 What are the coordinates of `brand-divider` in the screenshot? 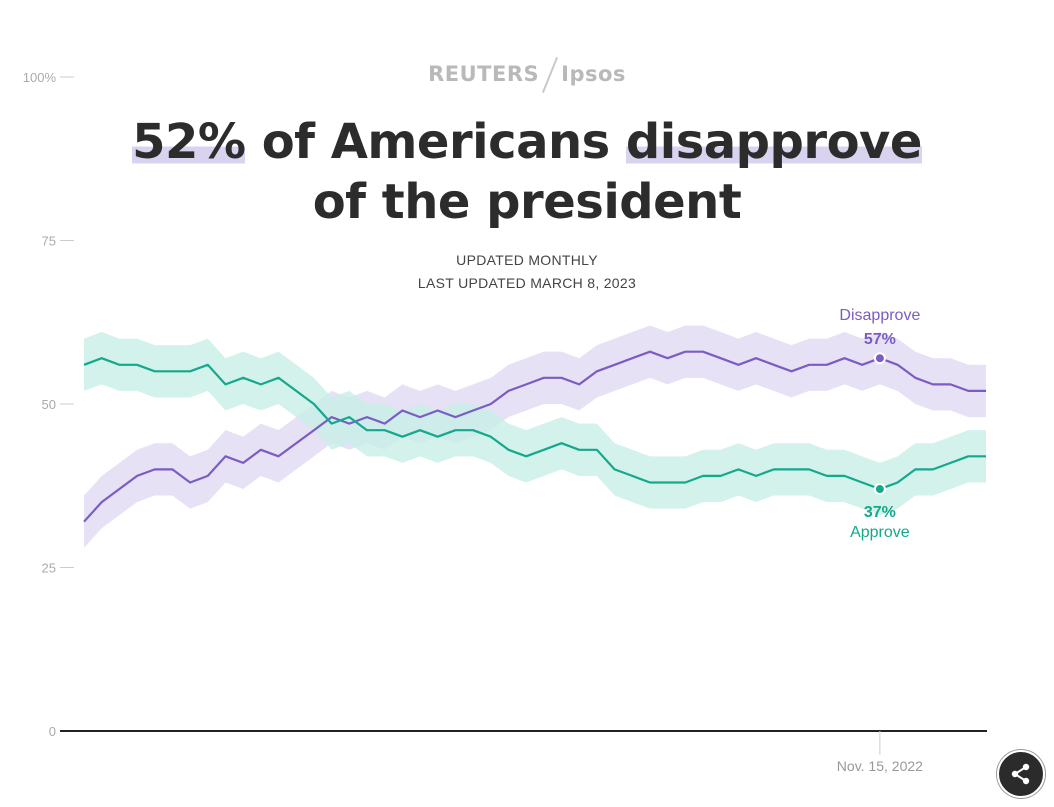 It's located at (550, 75).